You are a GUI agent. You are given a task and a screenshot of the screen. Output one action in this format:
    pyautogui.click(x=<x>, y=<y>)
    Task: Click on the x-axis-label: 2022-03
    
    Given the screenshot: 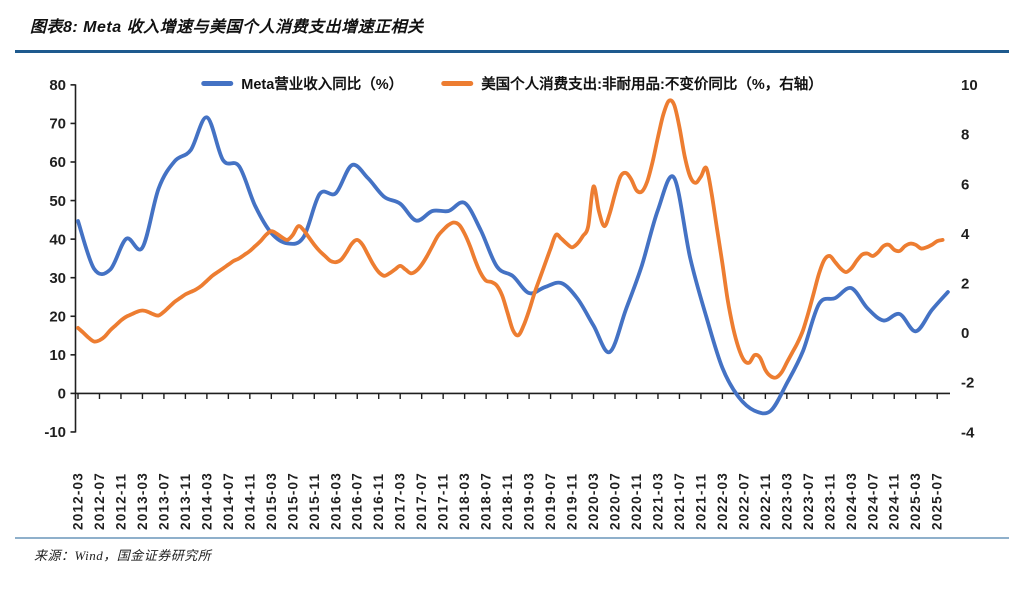 What is the action you would take?
    pyautogui.click(x=722, y=501)
    